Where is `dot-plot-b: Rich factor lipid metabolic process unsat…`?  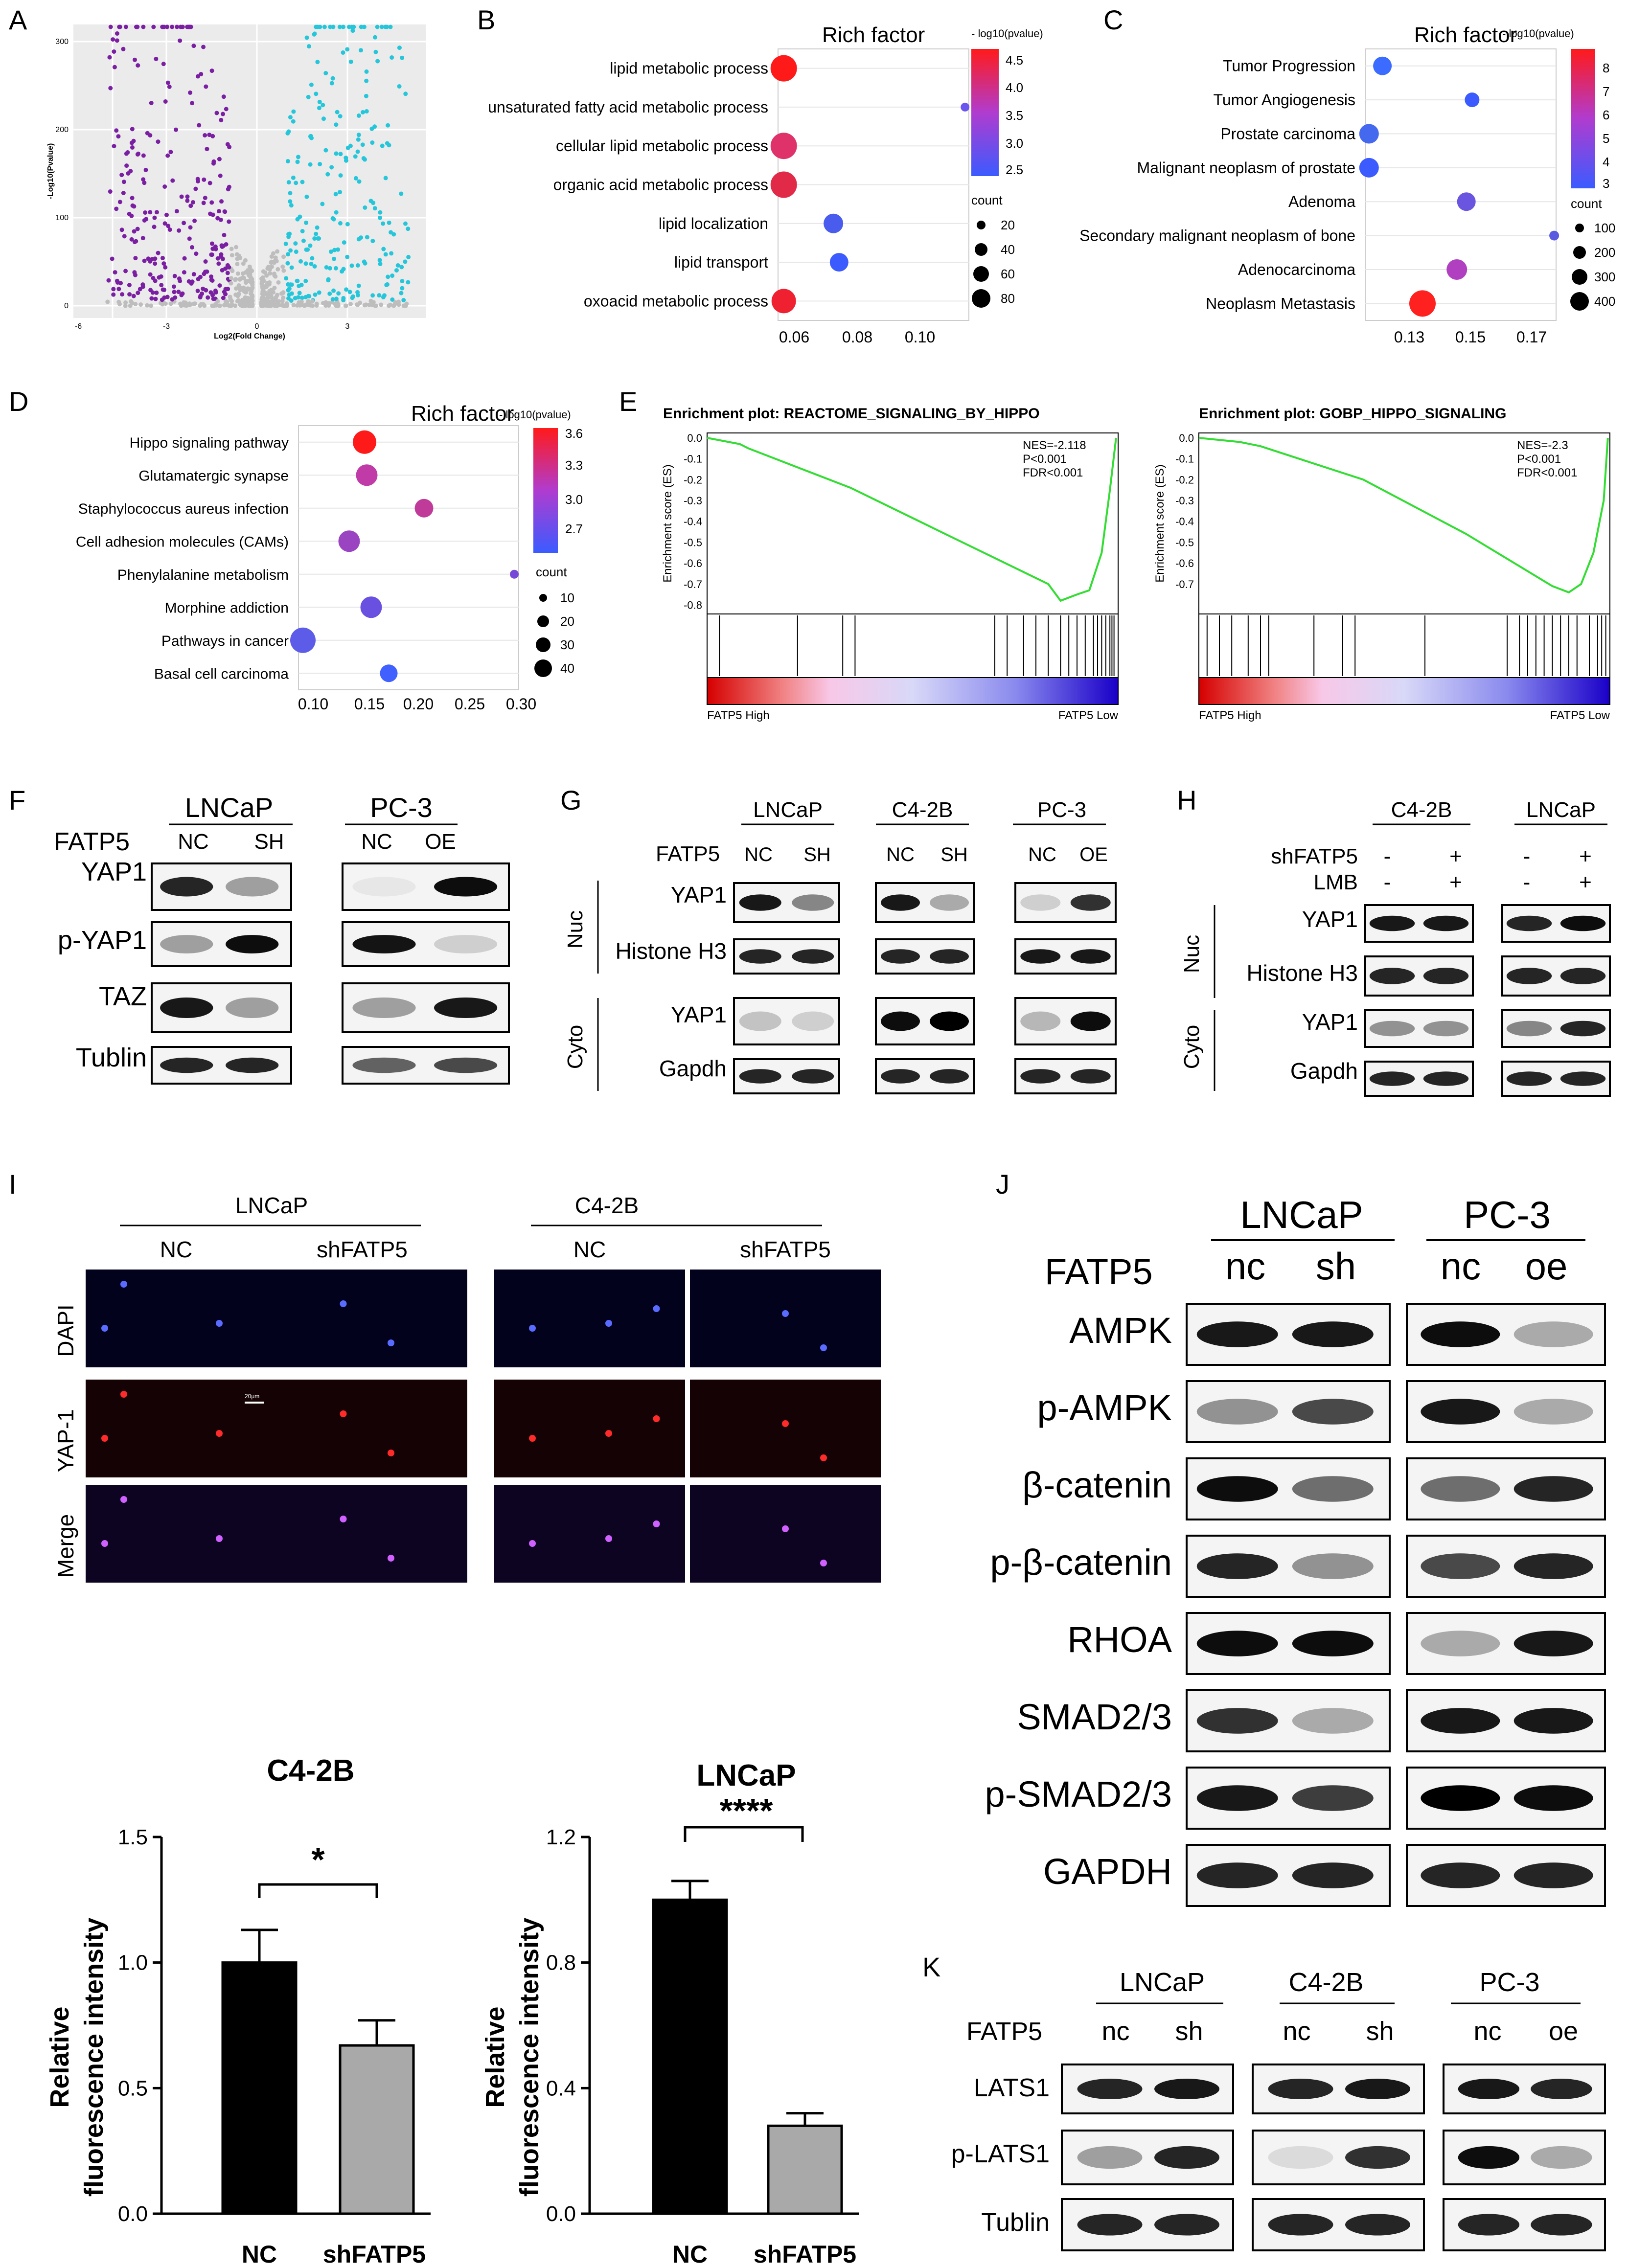 dot-plot-b: Rich factor lipid metabolic process unsat… is located at coordinates (765, 184).